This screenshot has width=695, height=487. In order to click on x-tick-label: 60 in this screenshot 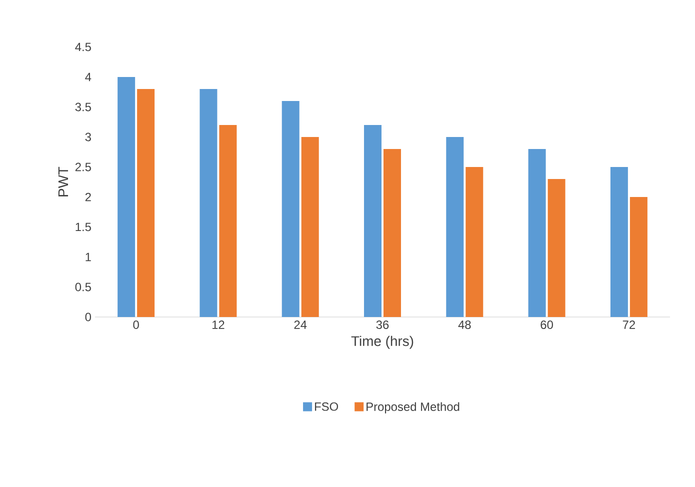, I will do `click(546, 324)`.